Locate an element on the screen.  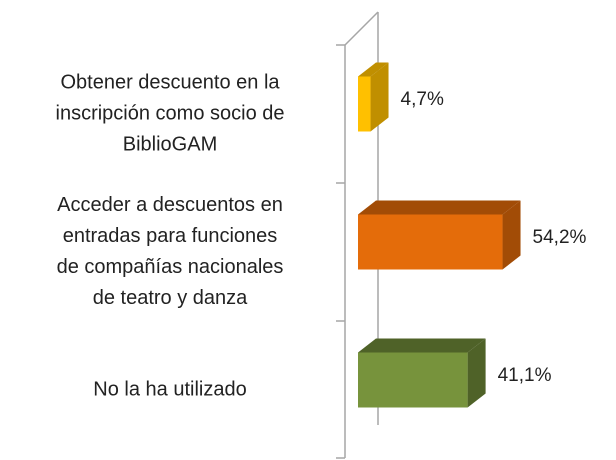
category-label: No la ha utilizado is located at coordinates (170, 389).